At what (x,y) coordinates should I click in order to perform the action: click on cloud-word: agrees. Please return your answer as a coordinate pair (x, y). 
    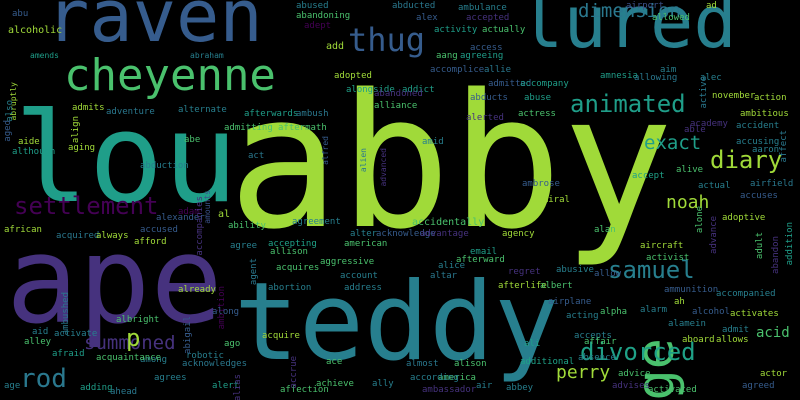
    Looking at the image, I should click on (170, 378).